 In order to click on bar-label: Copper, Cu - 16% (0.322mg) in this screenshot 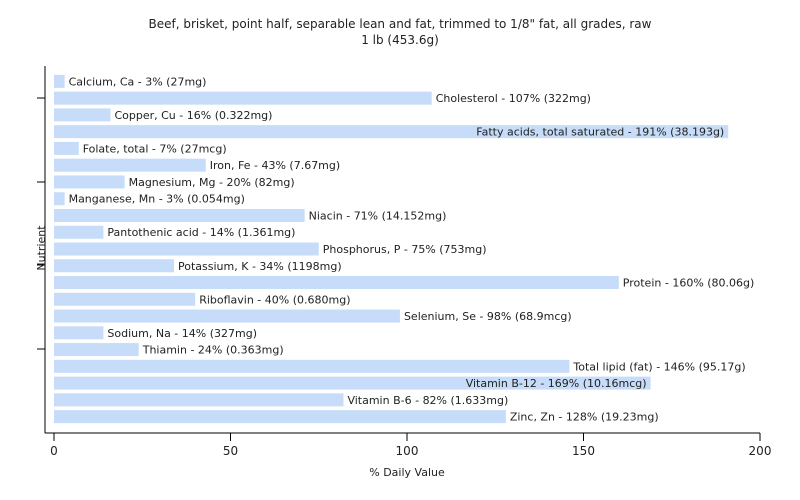, I will do `click(193, 115)`.